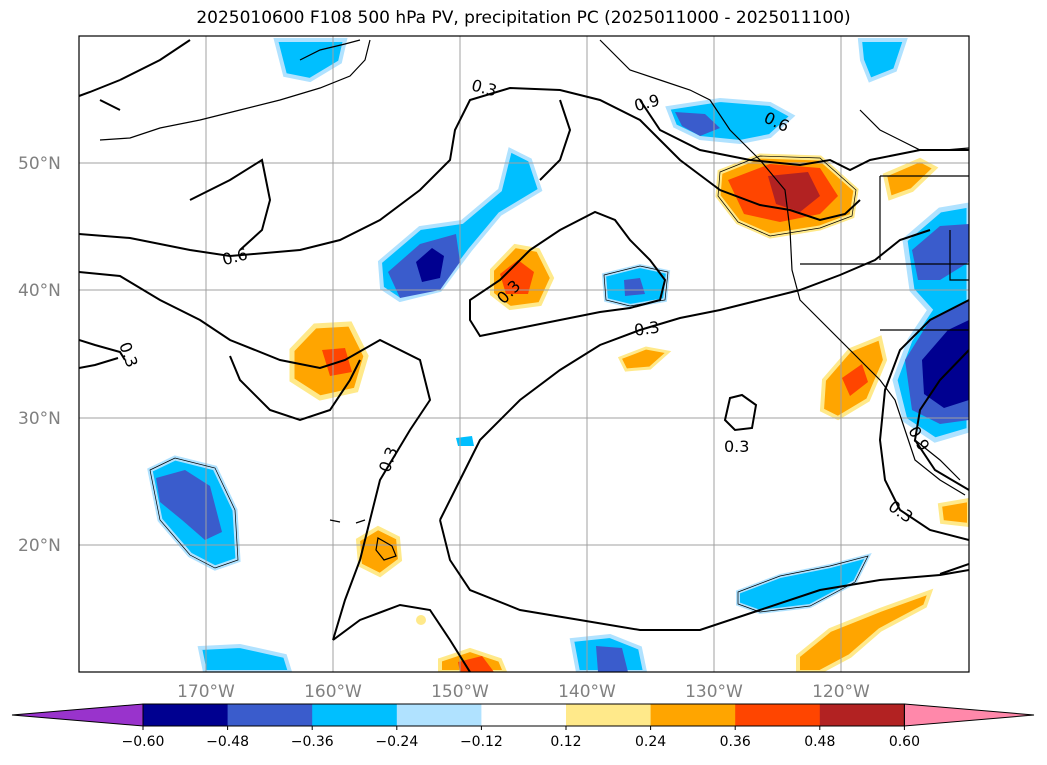  I want to click on lat-label: 20°N, so click(39, 546).